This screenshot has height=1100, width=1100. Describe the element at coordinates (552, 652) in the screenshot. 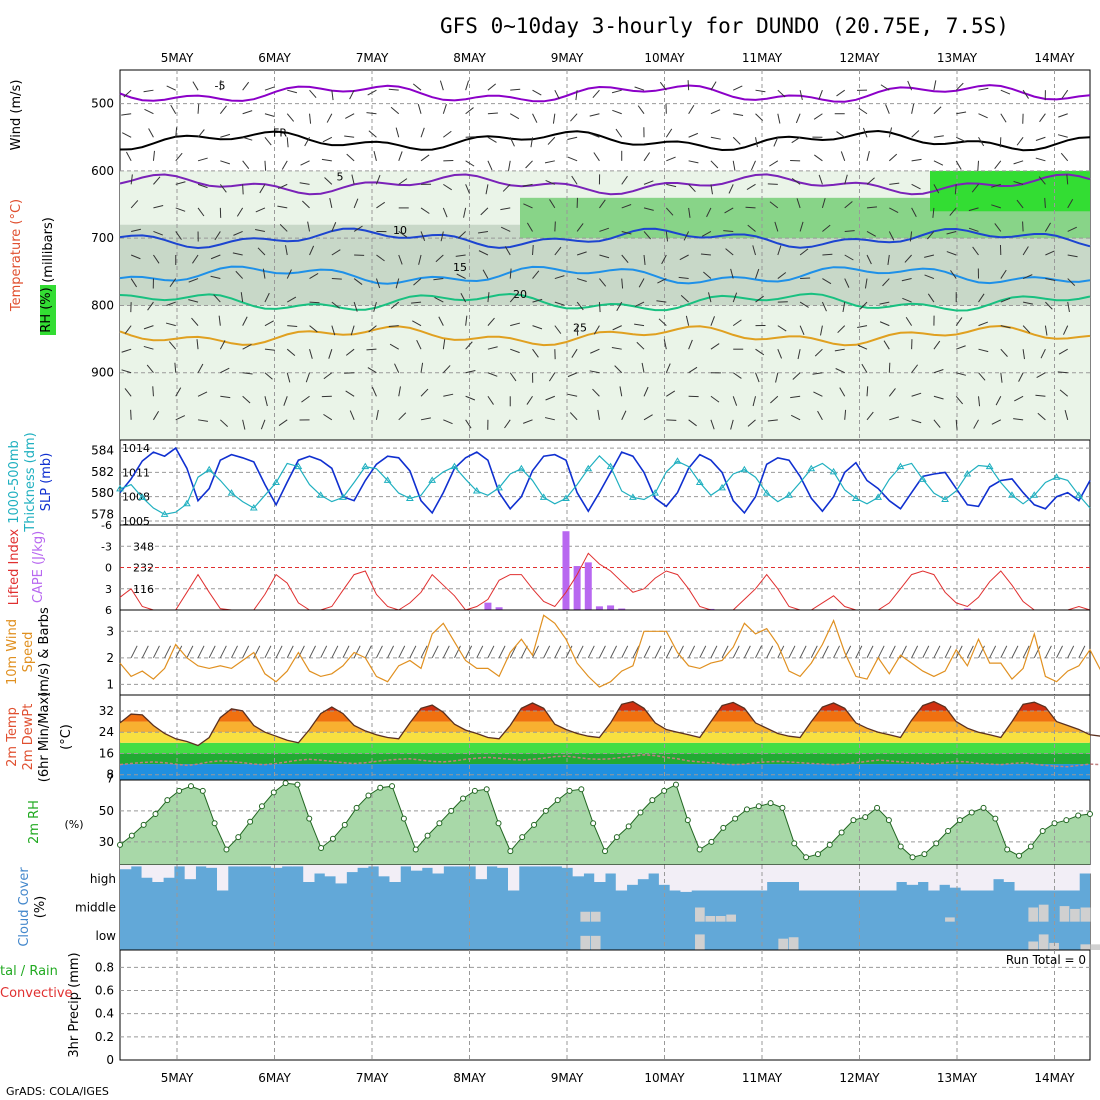

I see `wind-panel: 1 2 3 10m Wind Speed (m/s) & Barbs` at that location.